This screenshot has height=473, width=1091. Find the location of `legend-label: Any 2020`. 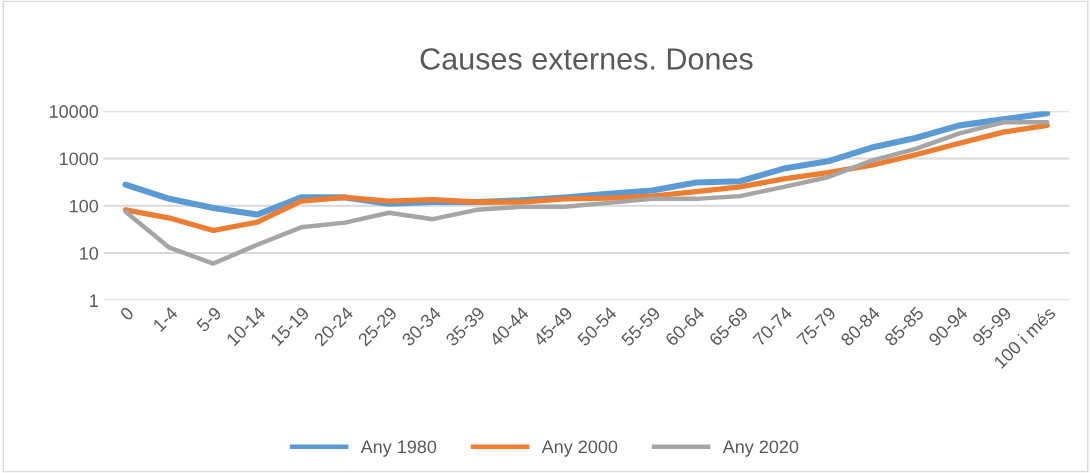

legend-label: Any 2020 is located at coordinates (760, 448).